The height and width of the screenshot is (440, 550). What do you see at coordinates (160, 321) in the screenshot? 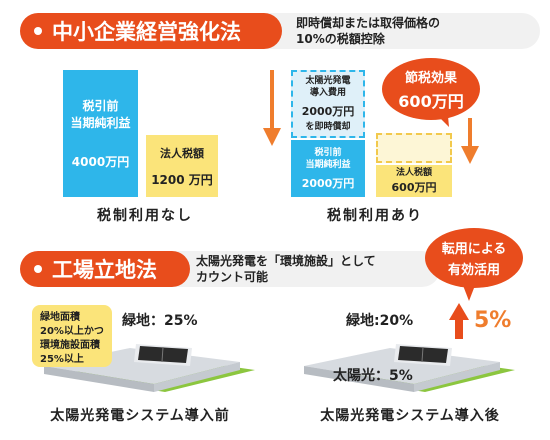
I see `before-green-label: 緑地：25%` at bounding box center [160, 321].